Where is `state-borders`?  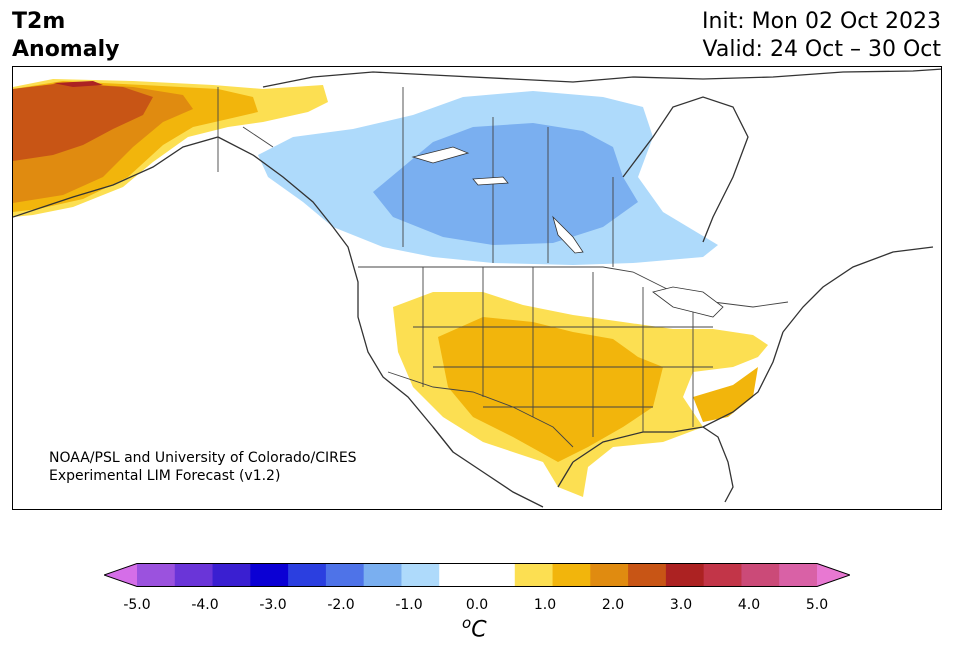
state-borders is located at coordinates (563, 352).